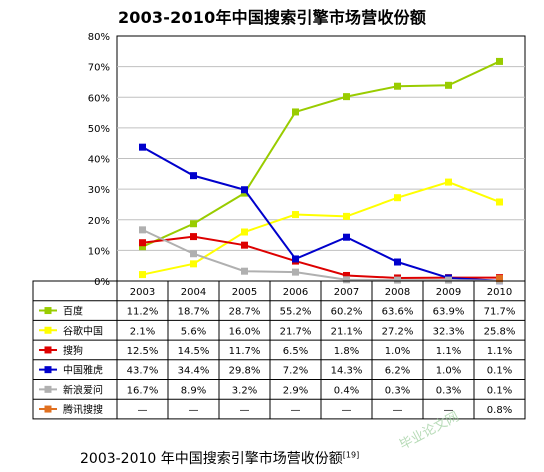 The image size is (544, 472). Describe the element at coordinates (398, 312) in the screenshot. I see `data-label: 63.6%` at that location.